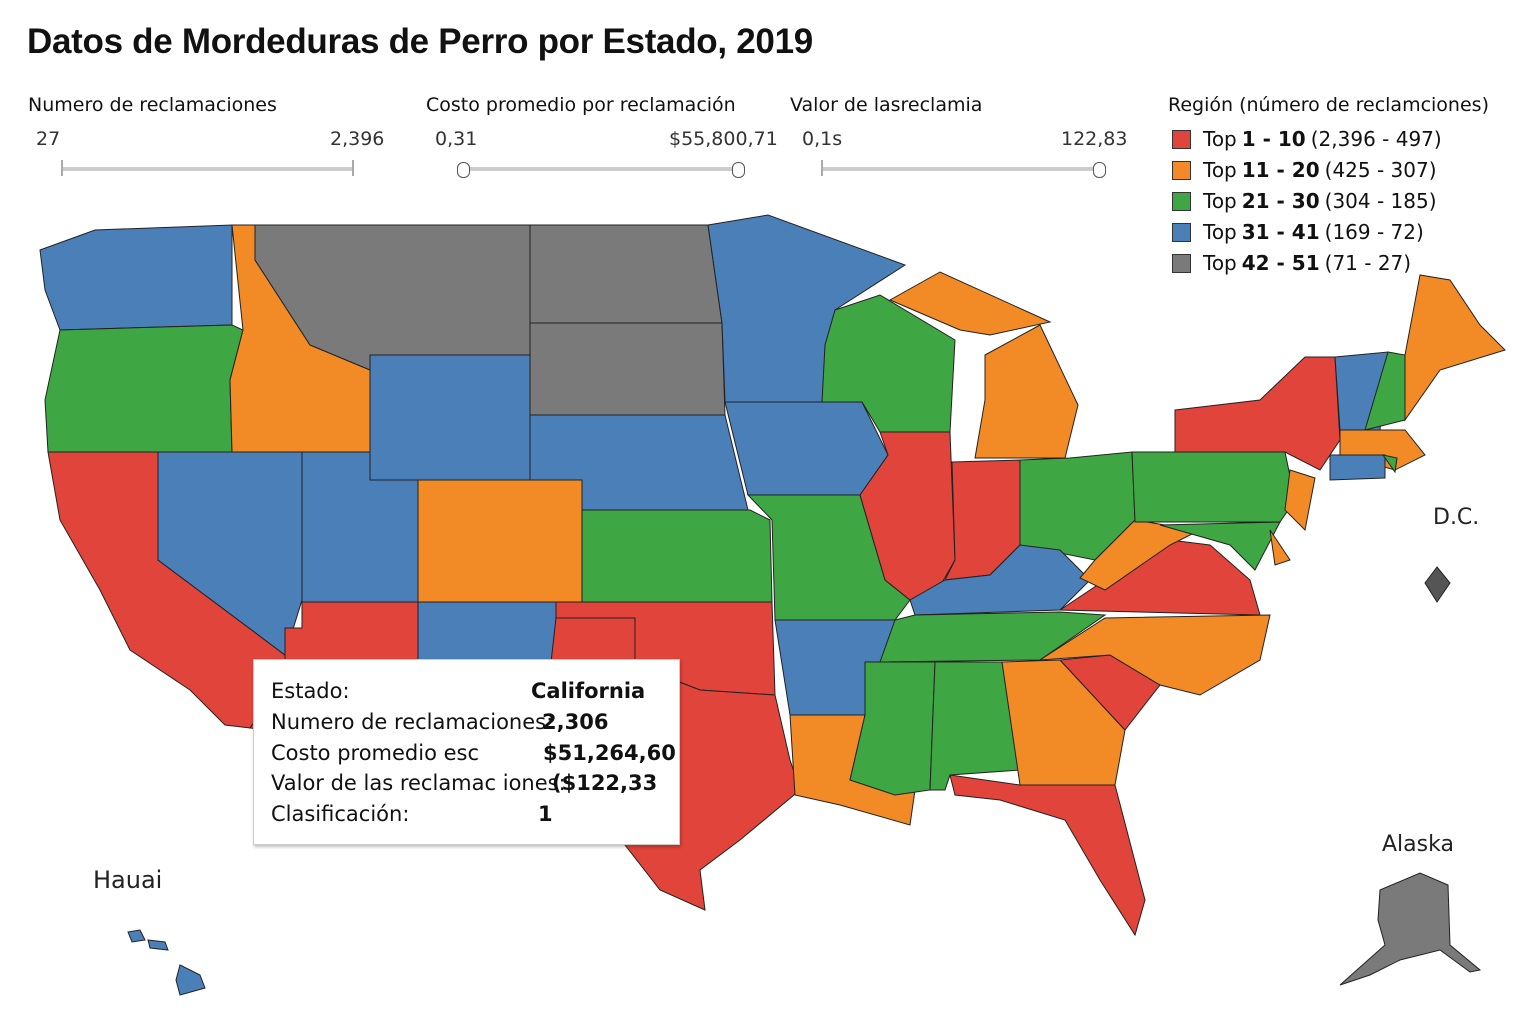  I want to click on filter-value-max: 122,83, so click(1094, 139).